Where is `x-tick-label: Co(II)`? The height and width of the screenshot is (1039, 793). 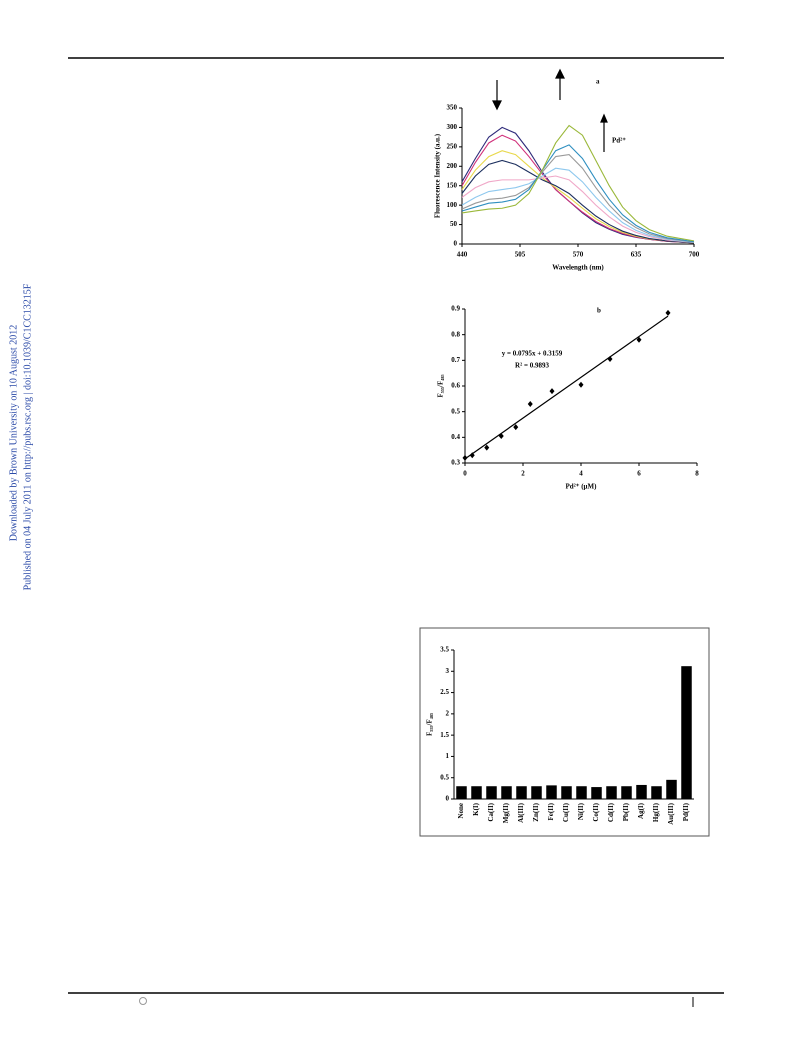 x-tick-label: Co(II) is located at coordinates (596, 811).